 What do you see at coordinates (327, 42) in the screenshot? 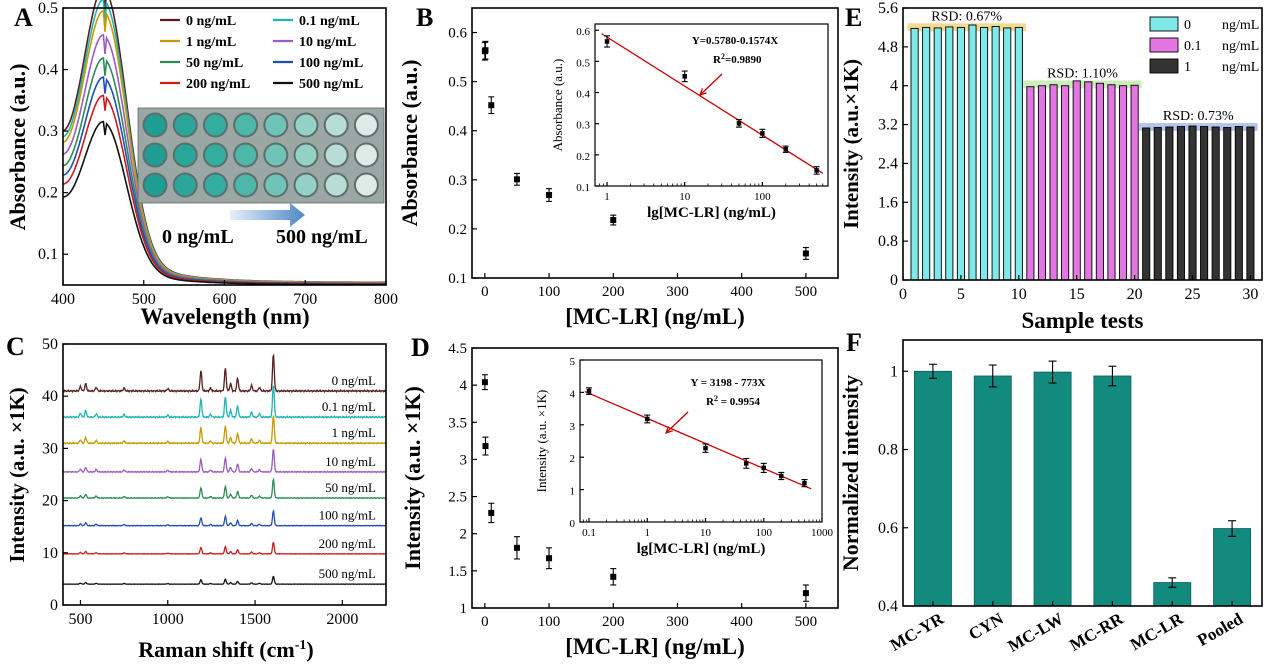
I see `legend-label: 10 ng/mL` at bounding box center [327, 42].